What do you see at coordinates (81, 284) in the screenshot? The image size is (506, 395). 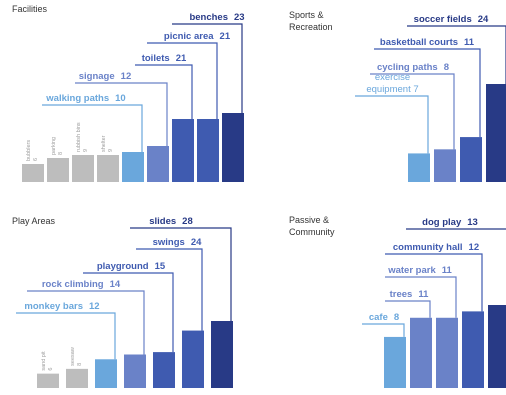 I see `bar-label: rock climbing 14` at bounding box center [81, 284].